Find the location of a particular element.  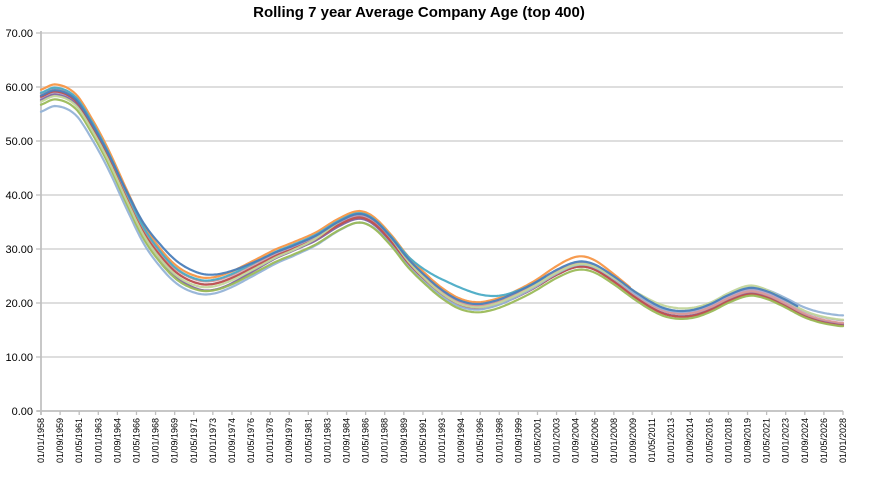

x-tick-label: 01/09/1994 is located at coordinates (461, 440).